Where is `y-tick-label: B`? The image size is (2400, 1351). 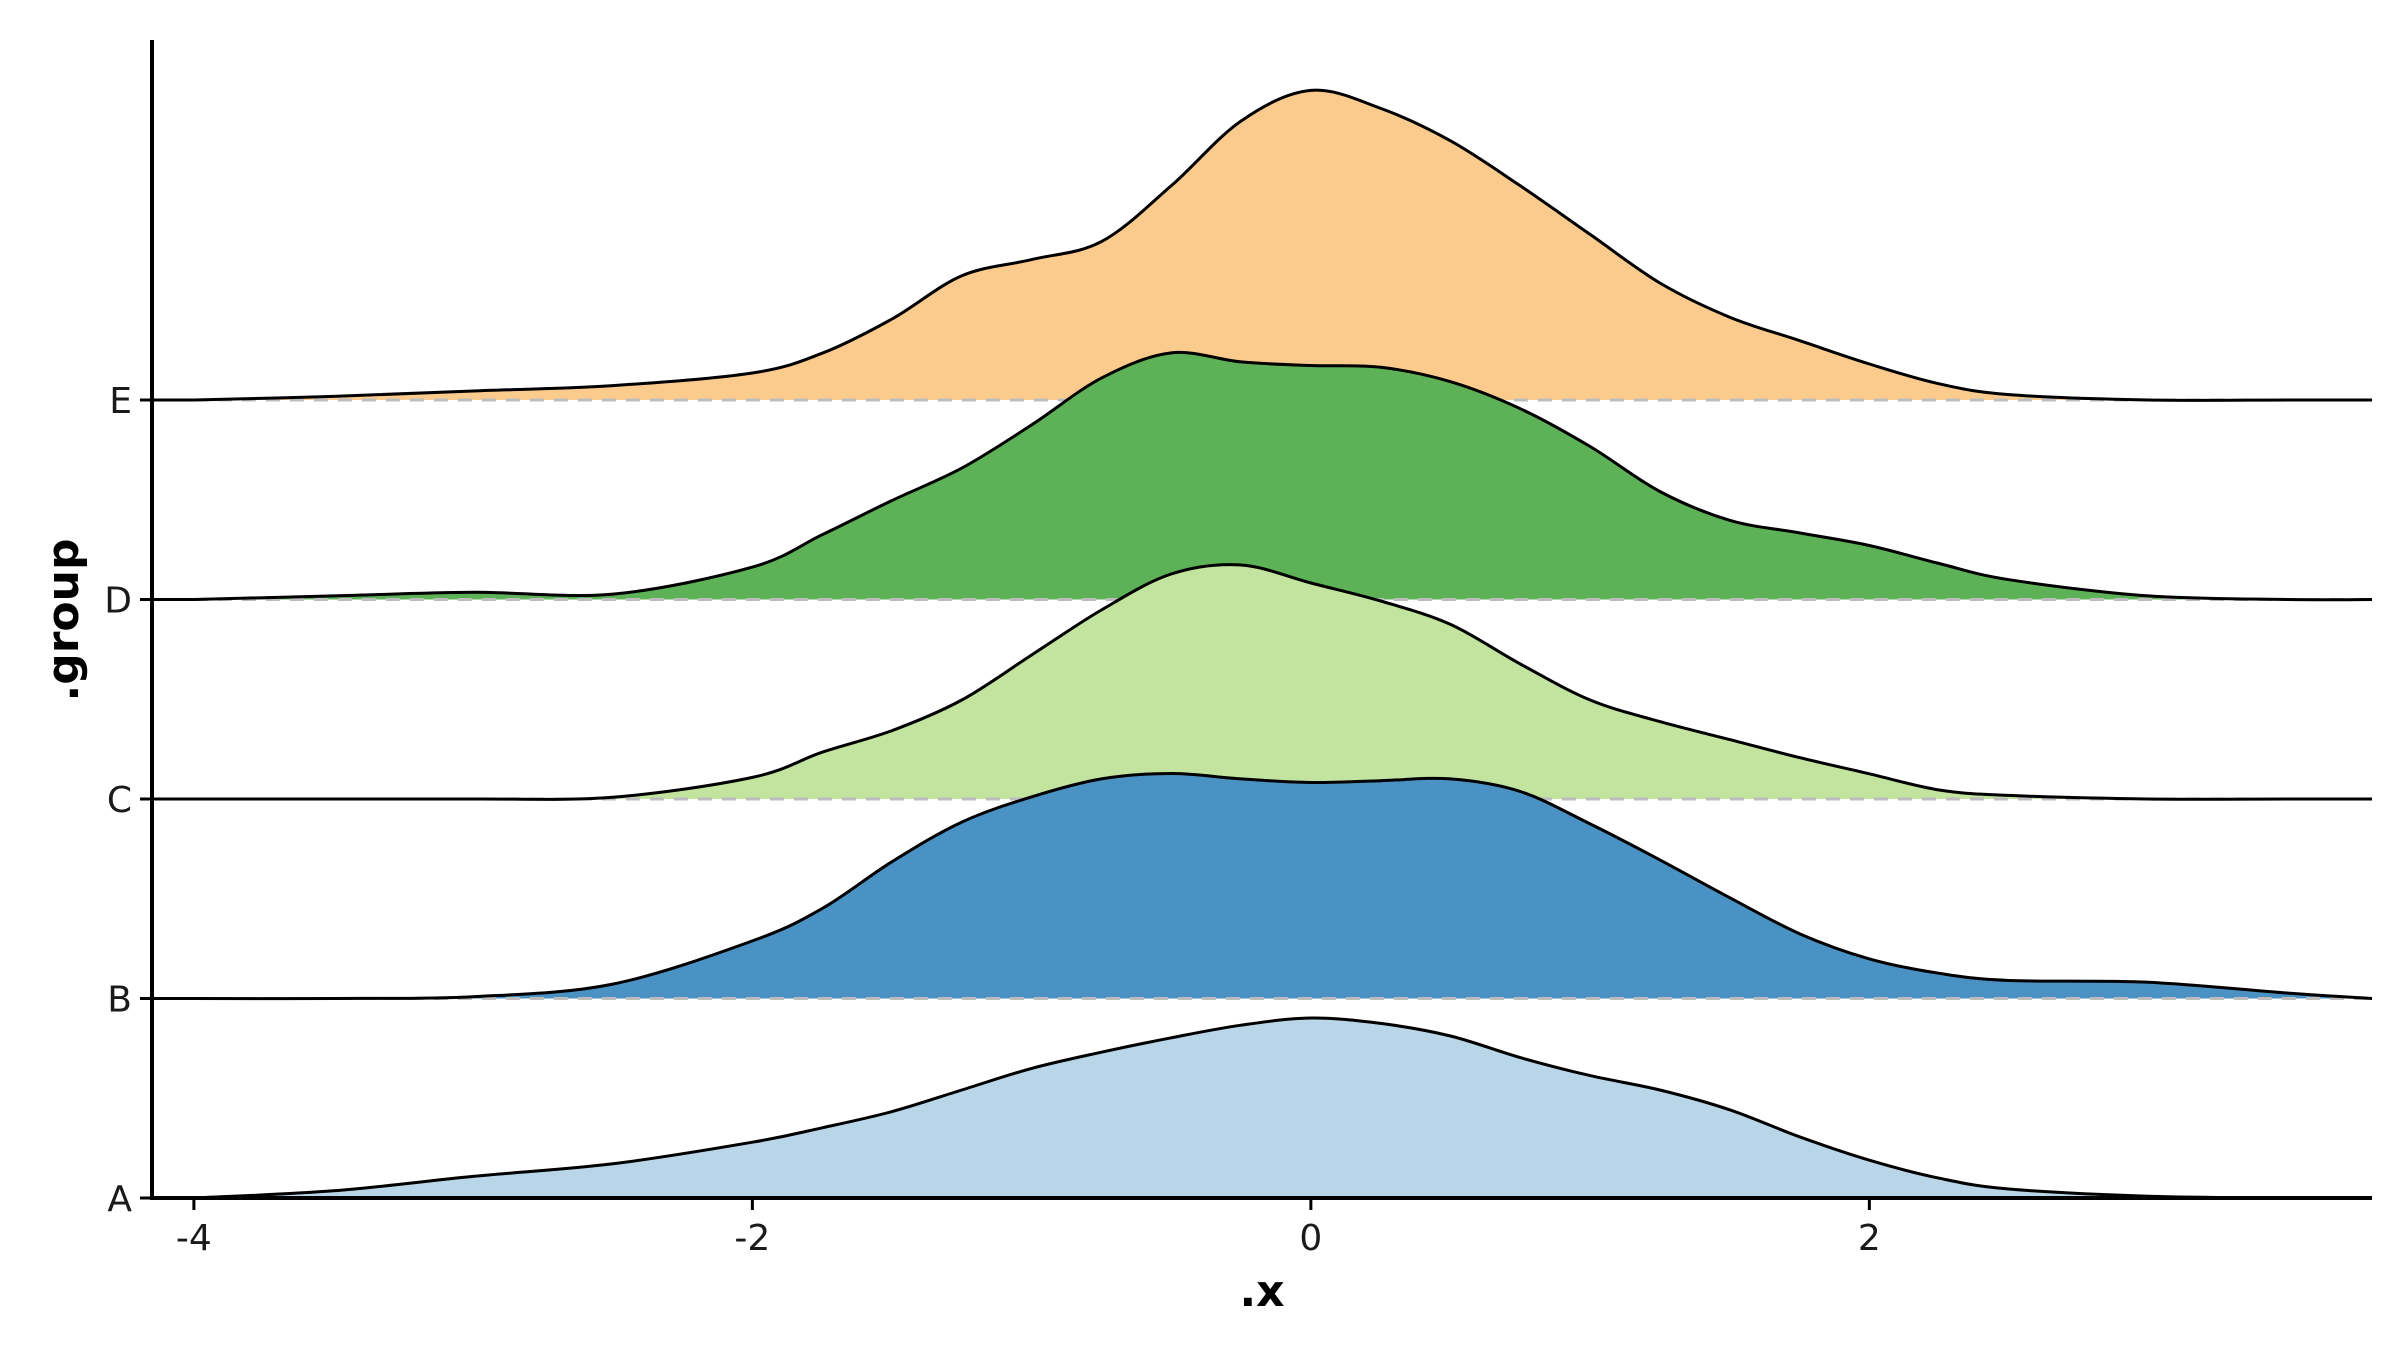
y-tick-label: B is located at coordinates (119, 1000).